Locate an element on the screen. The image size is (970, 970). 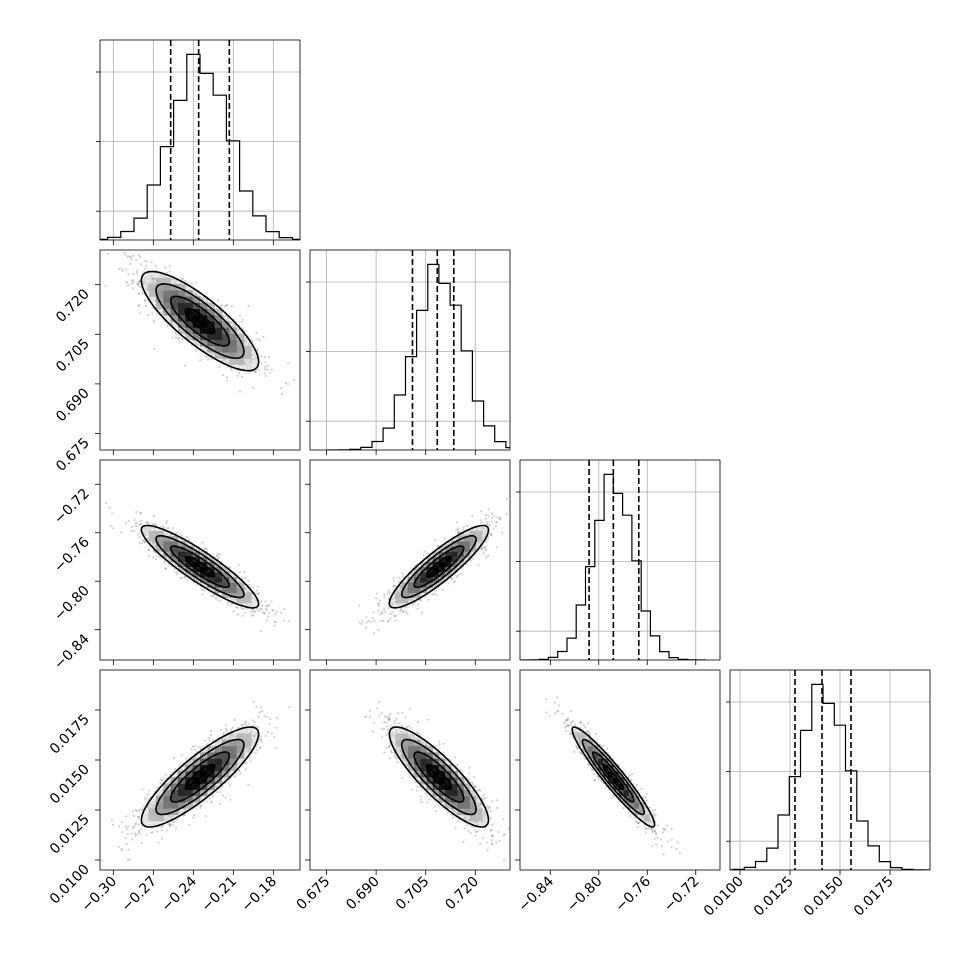
panel-frame is located at coordinates (200, 350).